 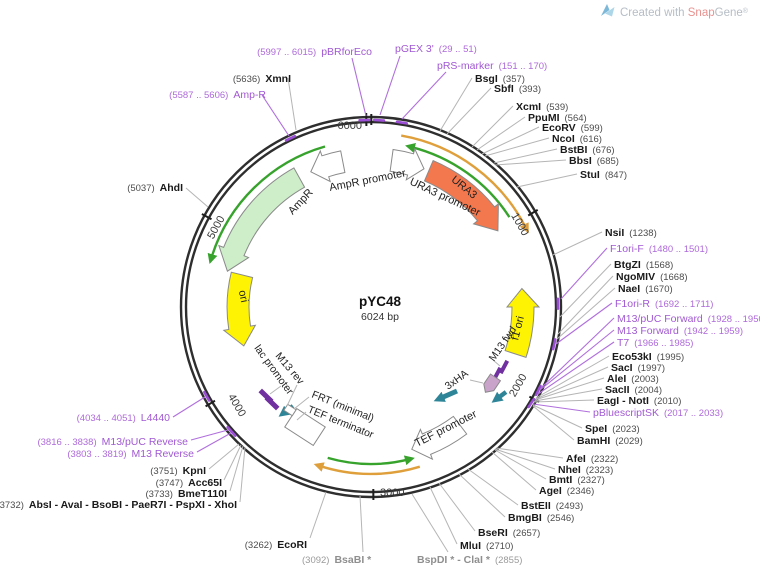 I want to click on green-arc-ura3, so click(x=458, y=180).